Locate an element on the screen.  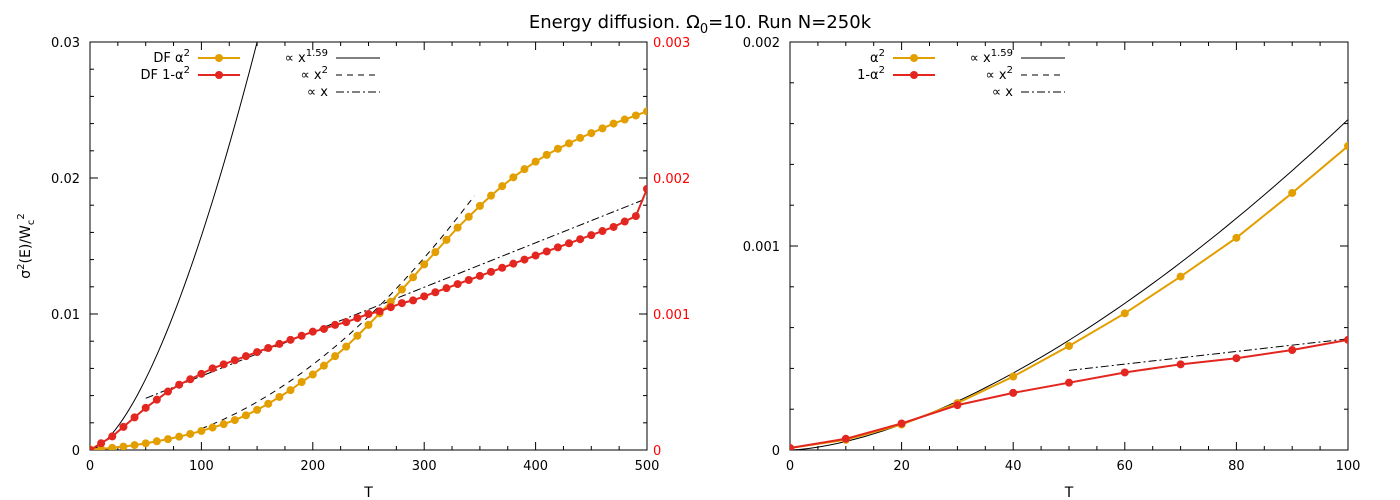
x-tick-label: 500 is located at coordinates (647, 466).